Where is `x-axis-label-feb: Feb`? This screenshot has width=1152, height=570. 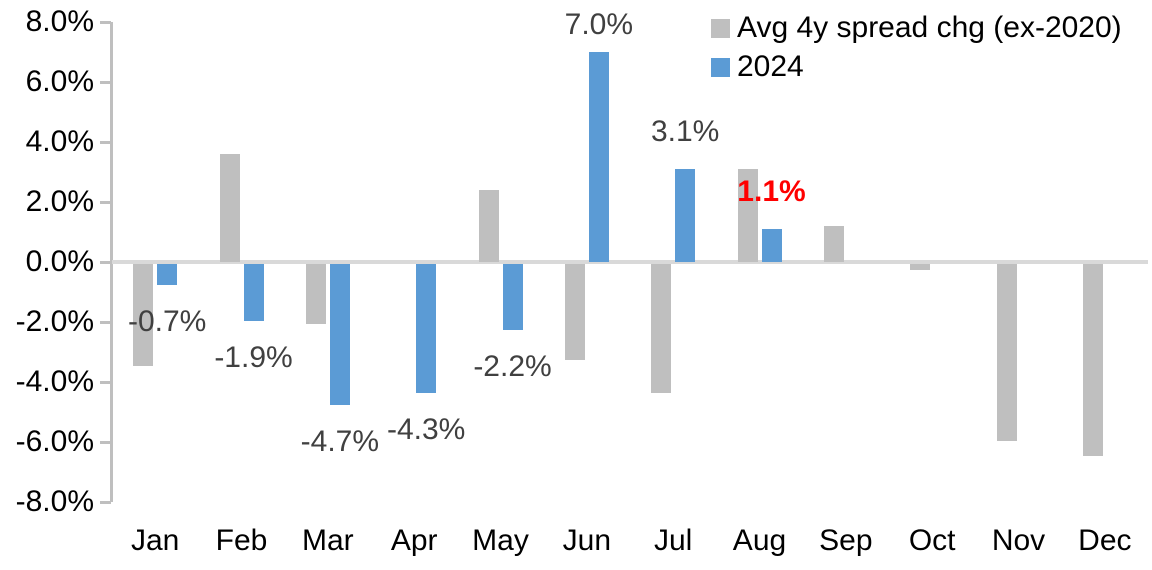
x-axis-label-feb: Feb is located at coordinates (241, 540).